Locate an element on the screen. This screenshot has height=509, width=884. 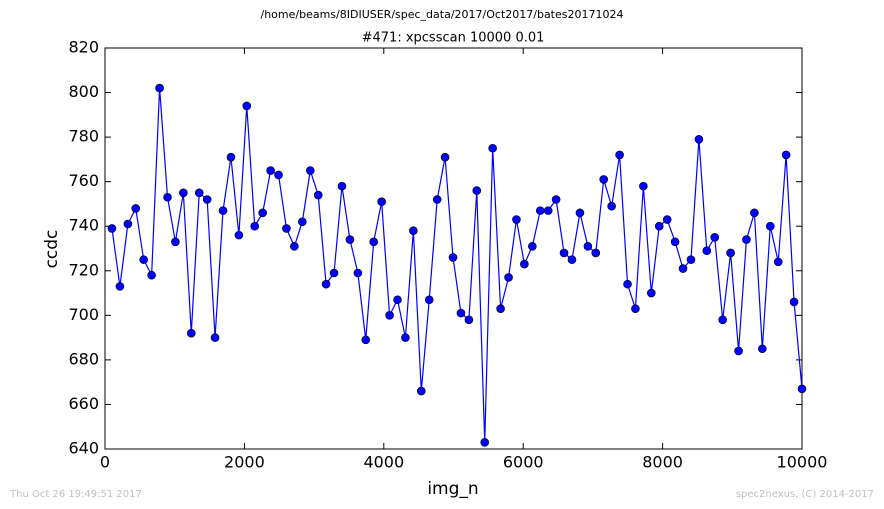
y-axis-label: ccdc is located at coordinates (52, 249).